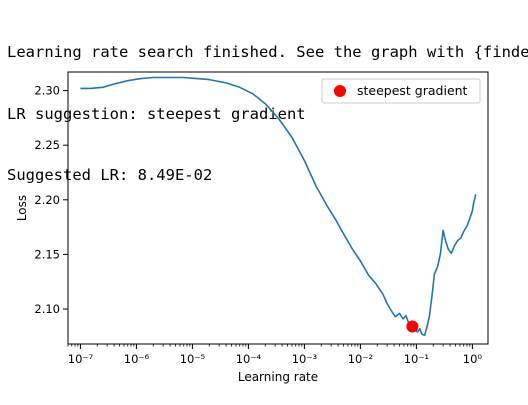  I want to click on console-line-suggested-lr: Suggested LR: 8.49E-02, so click(110, 175).